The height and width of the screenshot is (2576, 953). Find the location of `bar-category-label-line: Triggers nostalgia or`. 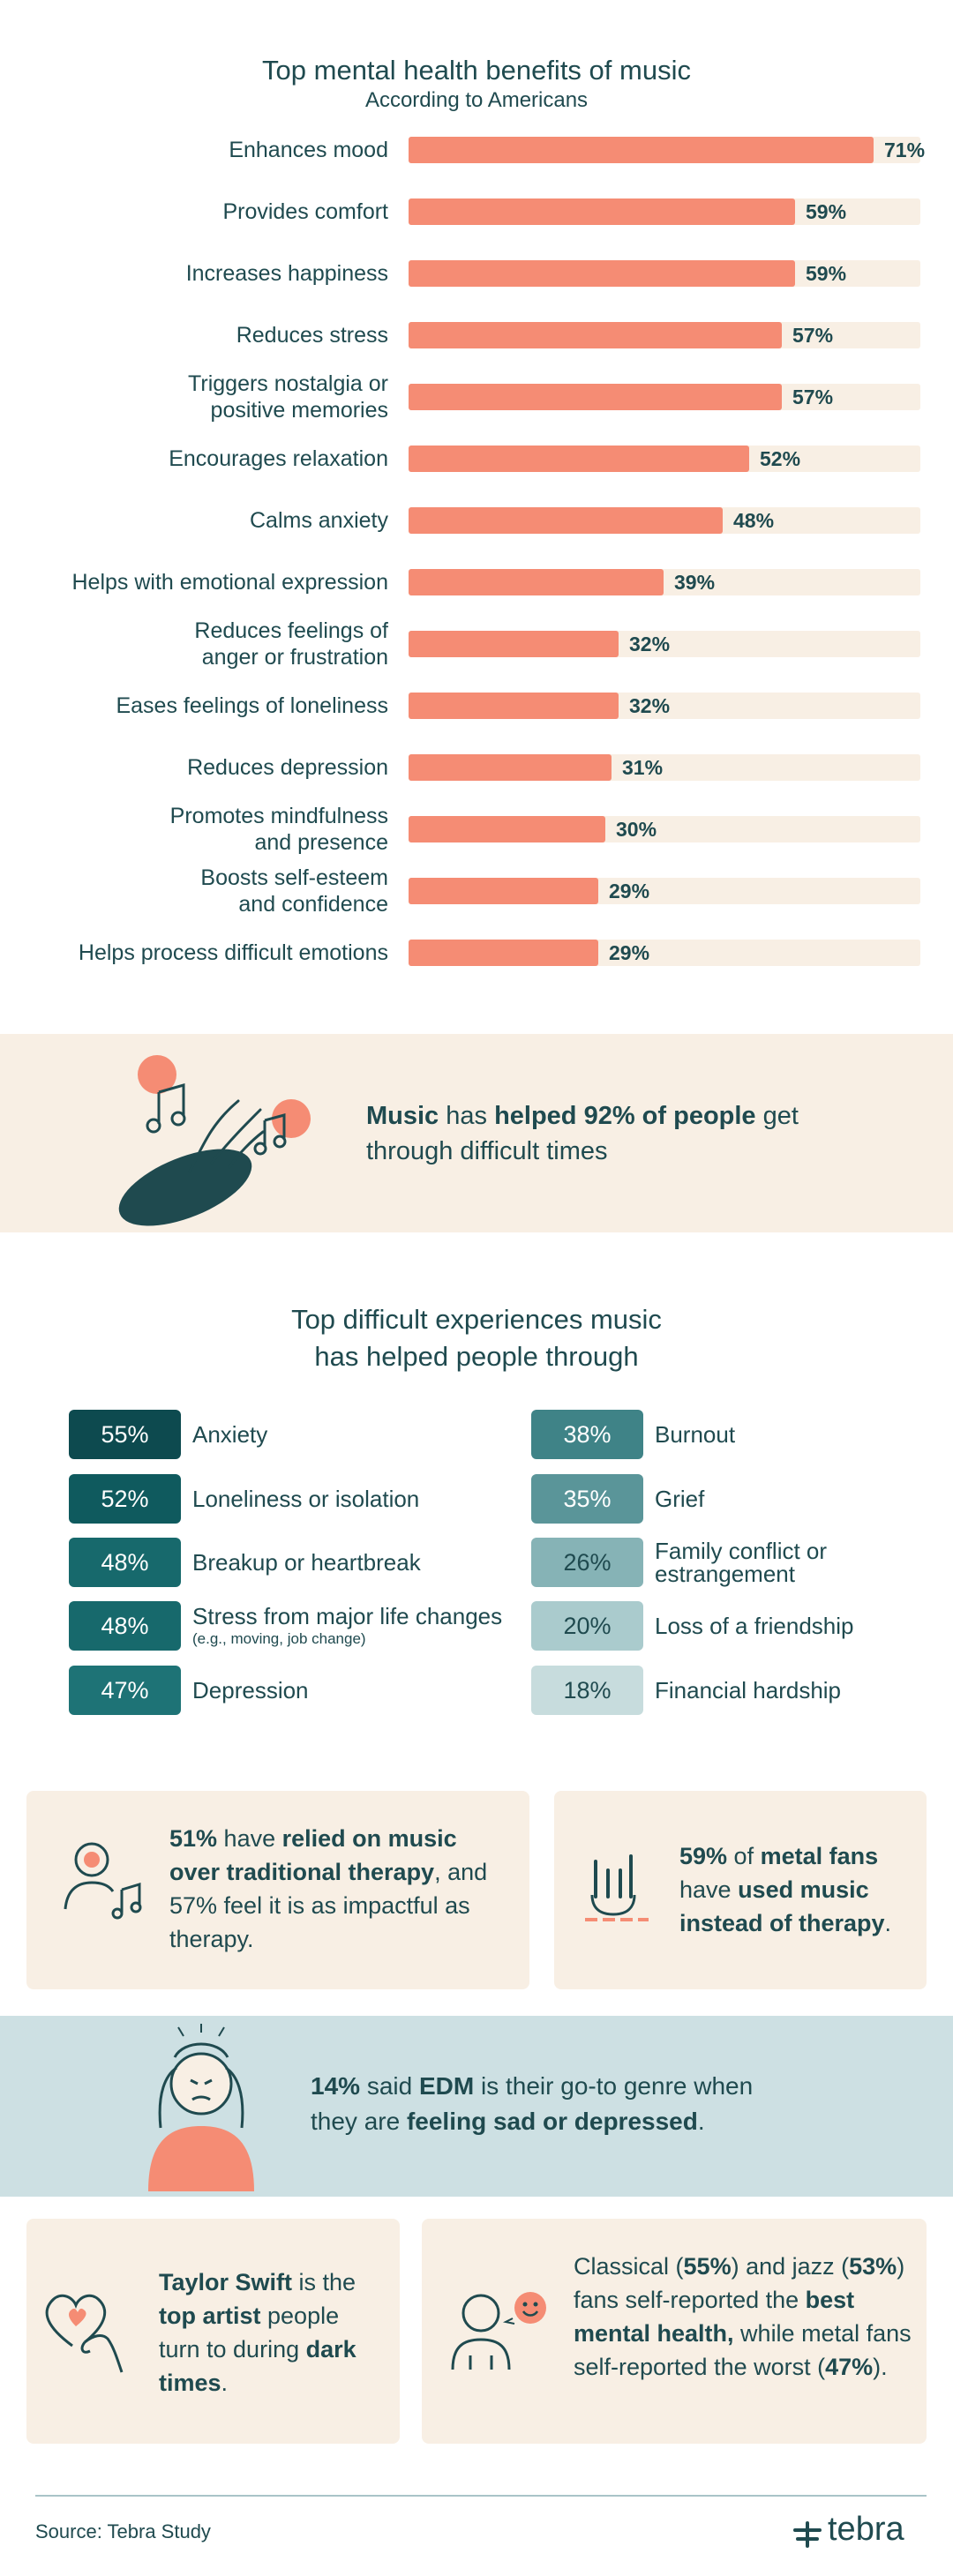

bar-category-label-line: Triggers nostalgia or is located at coordinates (288, 384).